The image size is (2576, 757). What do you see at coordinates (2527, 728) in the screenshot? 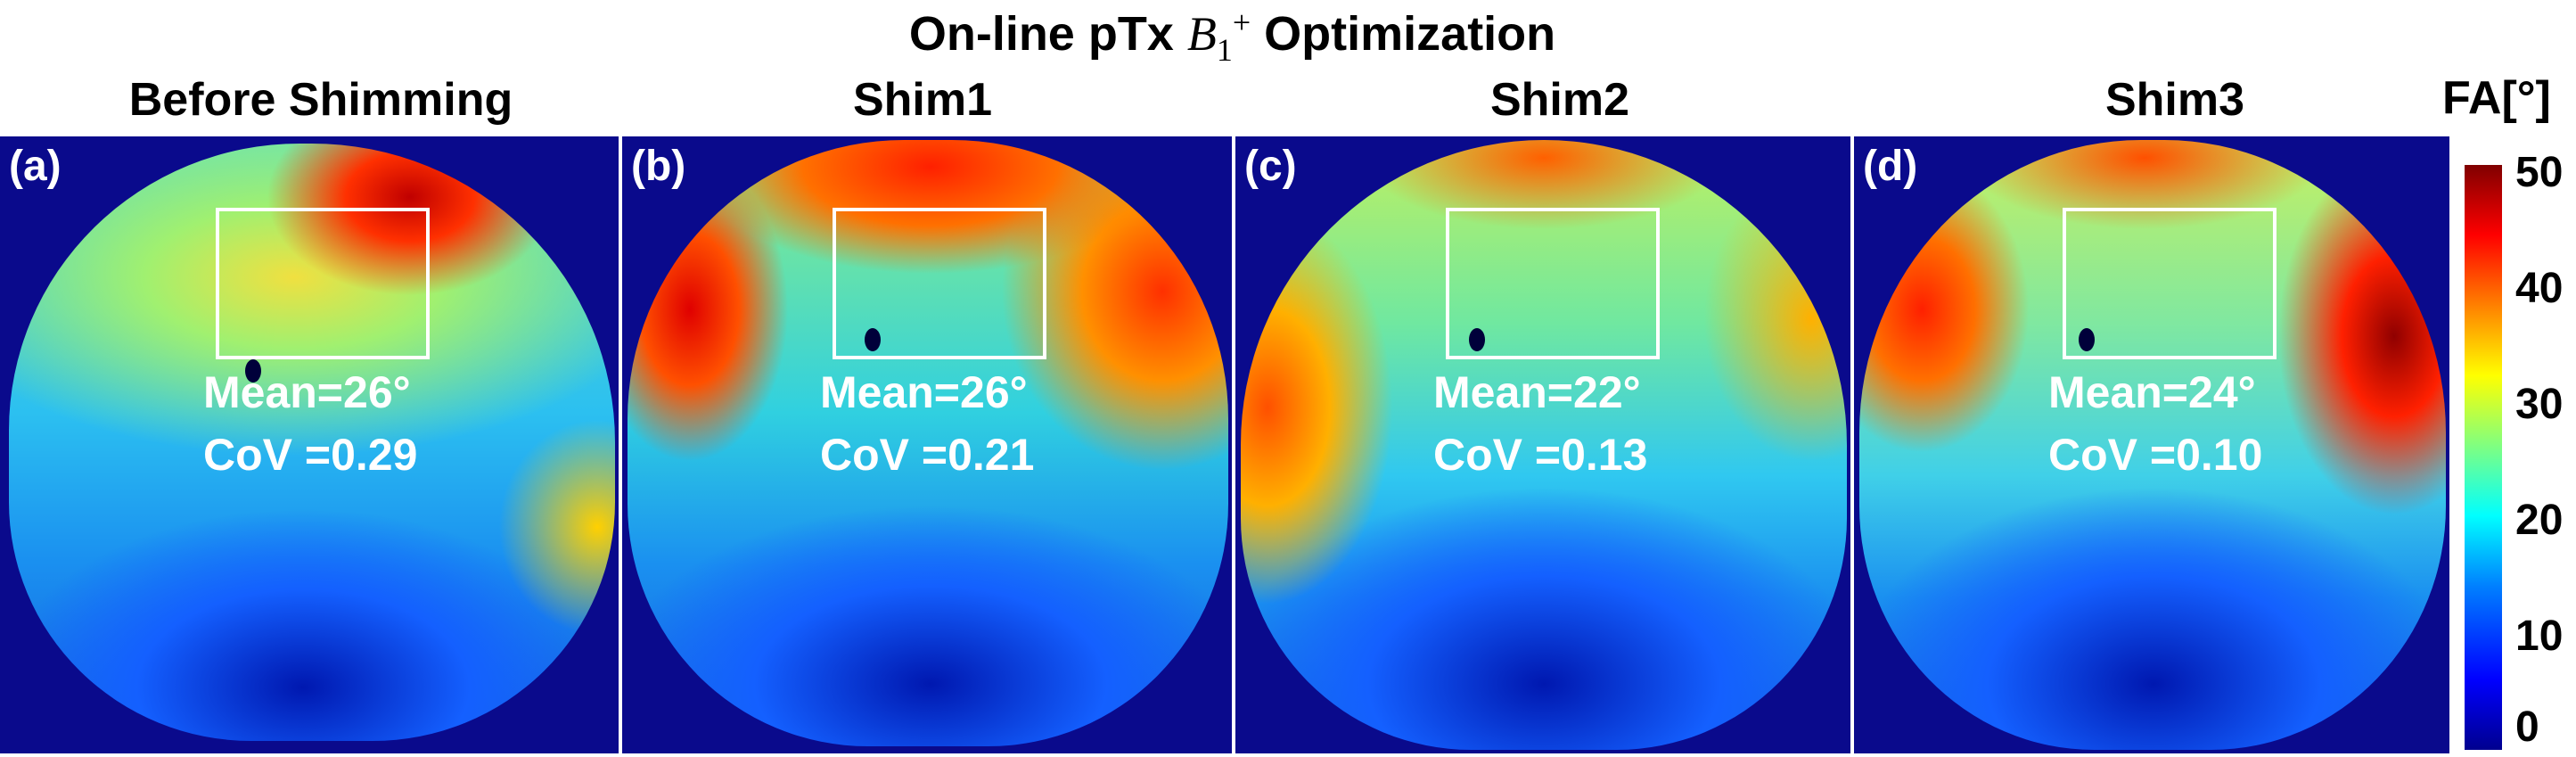
I see `colorbar-tick: 0` at bounding box center [2527, 728].